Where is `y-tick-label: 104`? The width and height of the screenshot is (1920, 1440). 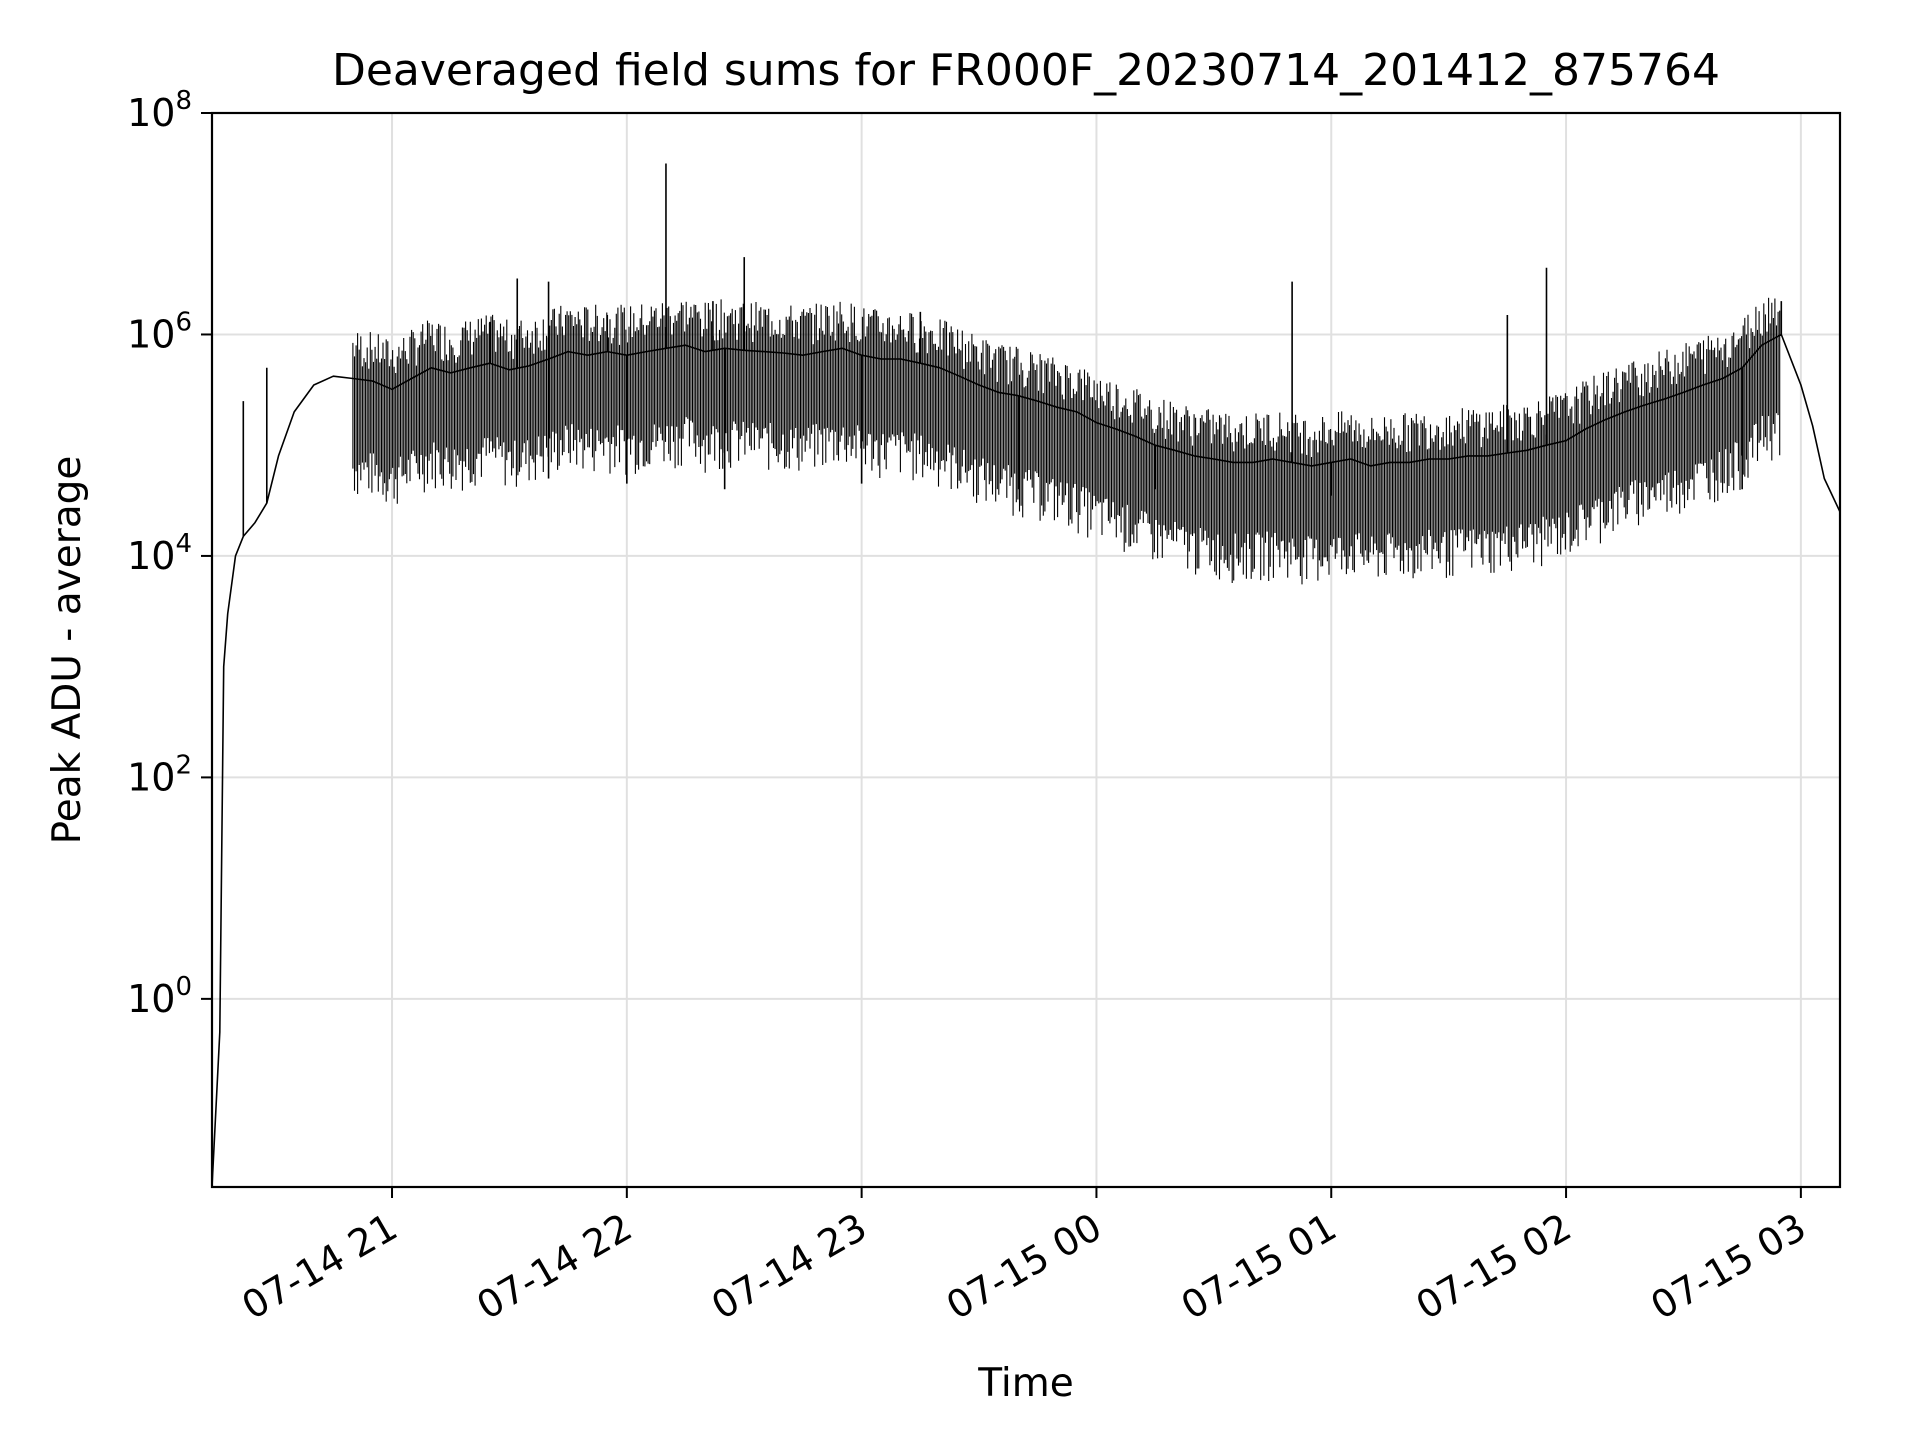
y-tick-label: 104 is located at coordinates (159, 553).